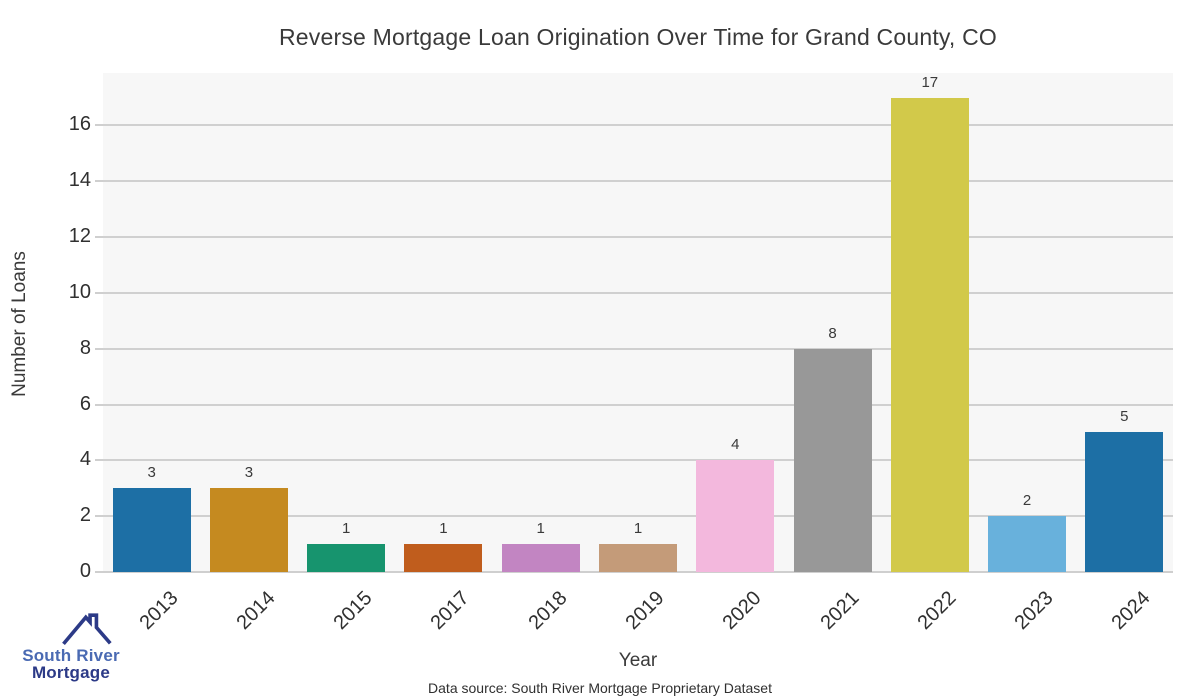  I want to click on logo-line2: Mortgage, so click(71, 672).